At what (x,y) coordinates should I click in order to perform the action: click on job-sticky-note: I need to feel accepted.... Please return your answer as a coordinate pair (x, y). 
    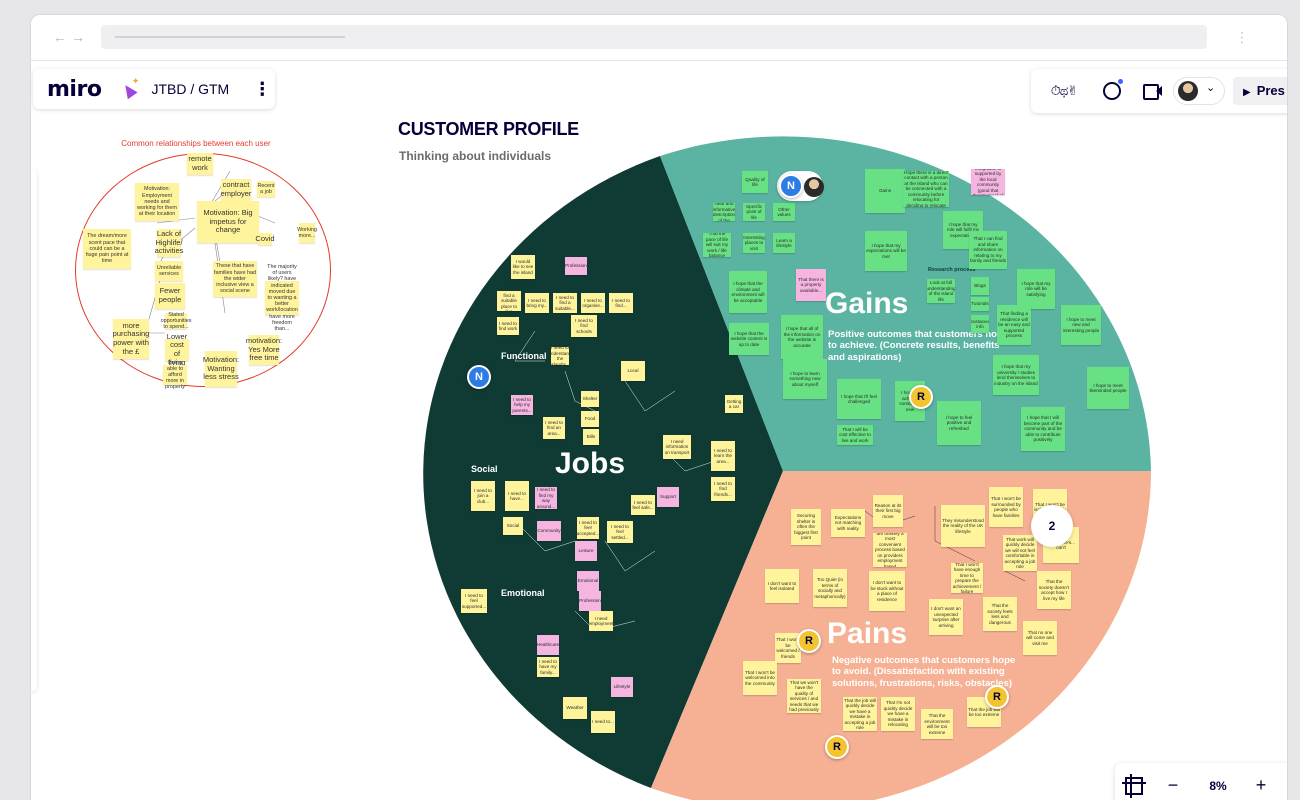
    Looking at the image, I should click on (588, 528).